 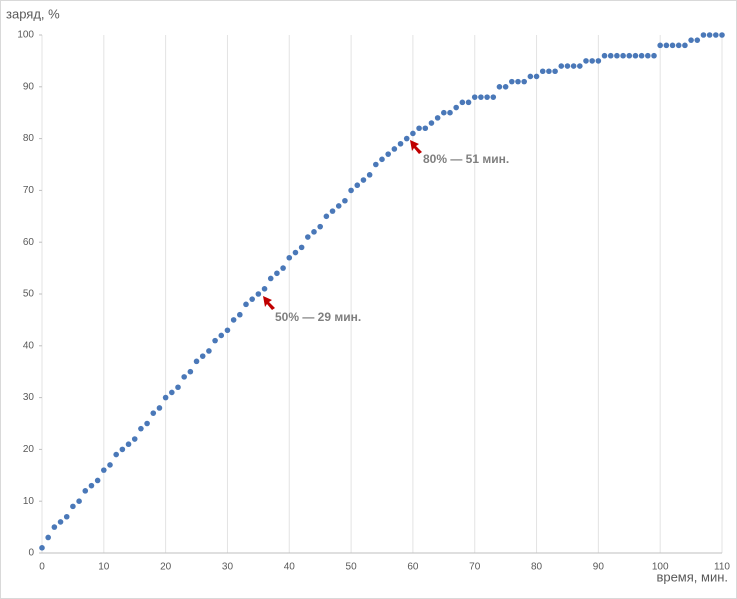 I want to click on x-tick-label: 0, so click(x=42, y=567).